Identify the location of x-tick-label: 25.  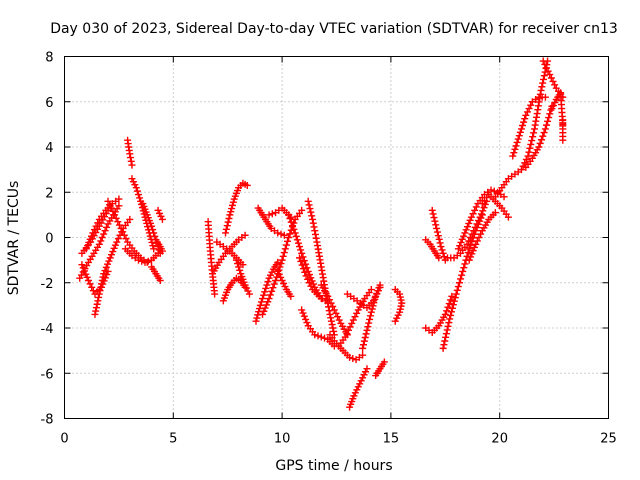
(608, 439).